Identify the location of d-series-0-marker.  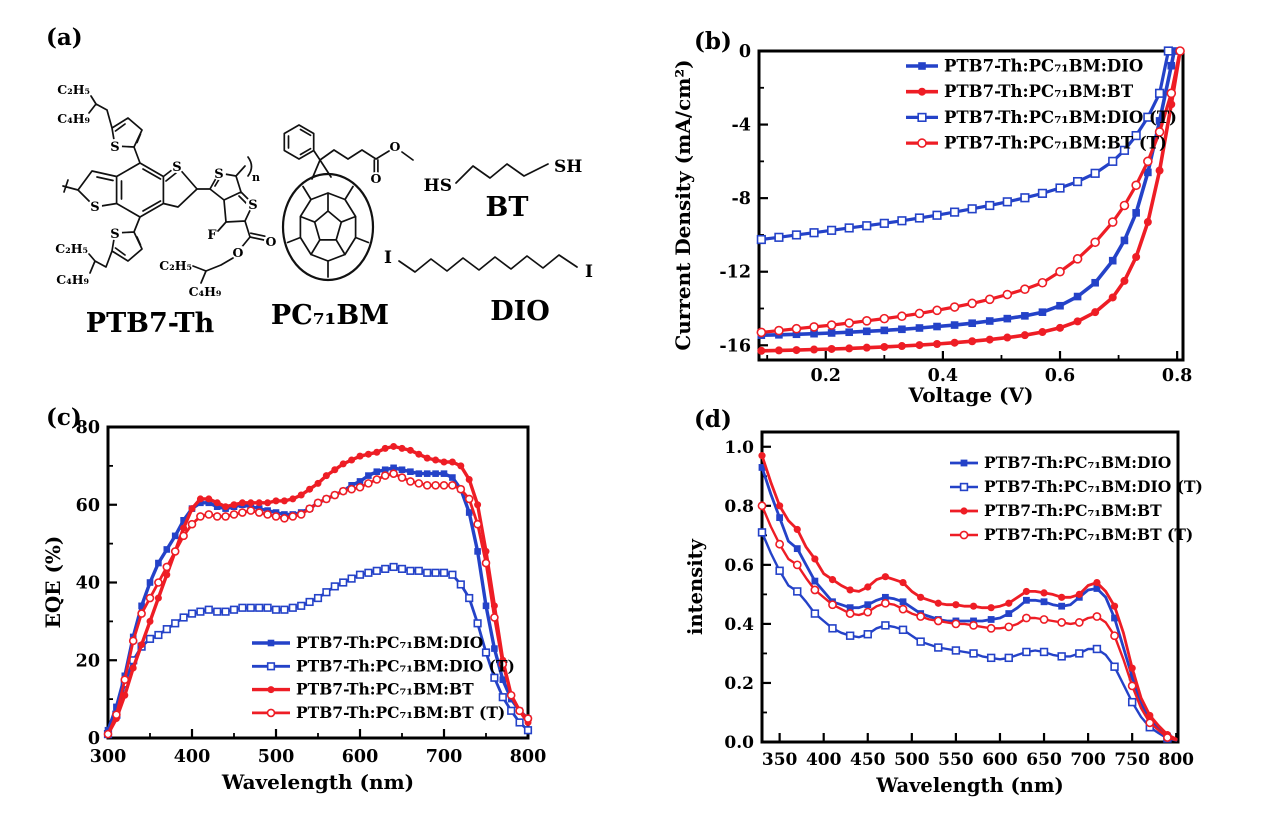
(780, 518).